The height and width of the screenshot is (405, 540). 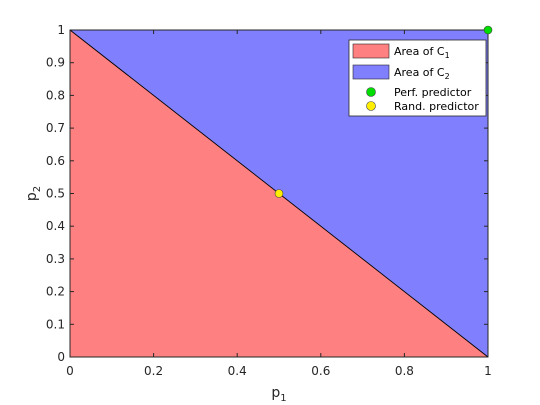 I want to click on y-tick-label: 0.1, so click(x=55, y=324).